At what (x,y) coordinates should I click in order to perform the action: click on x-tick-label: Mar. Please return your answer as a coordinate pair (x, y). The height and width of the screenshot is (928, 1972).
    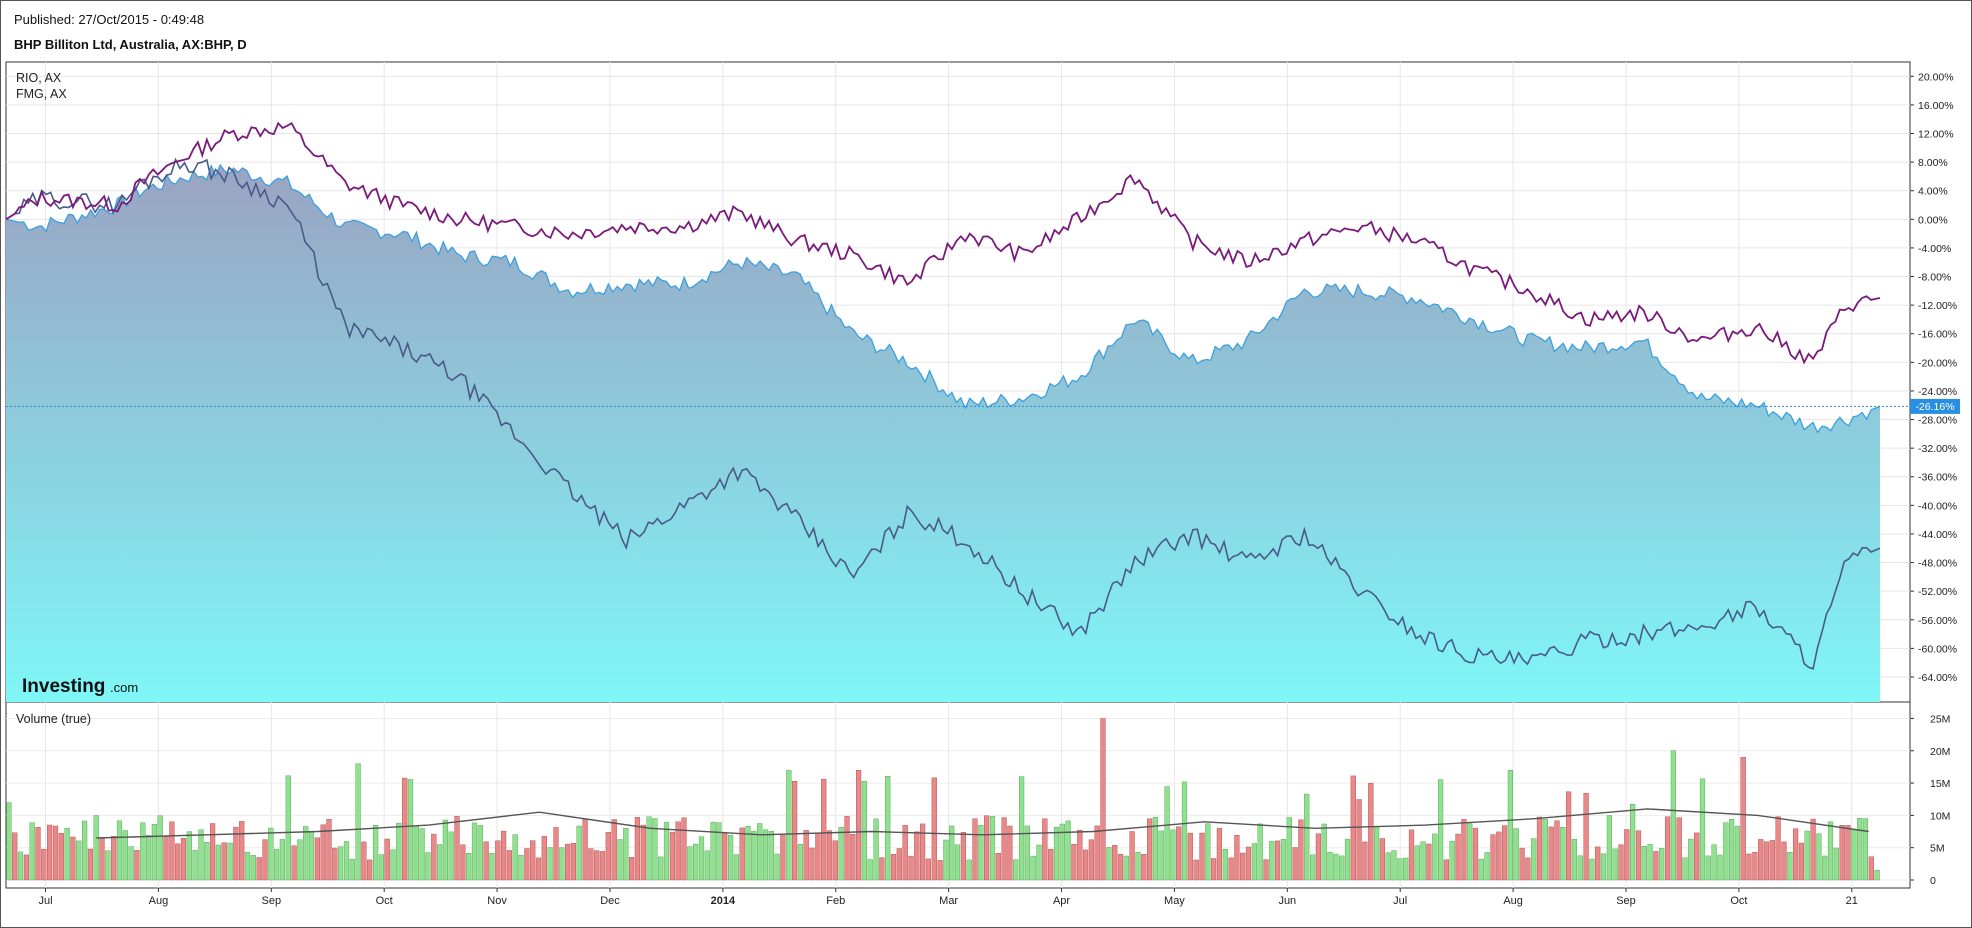
    Looking at the image, I should click on (948, 901).